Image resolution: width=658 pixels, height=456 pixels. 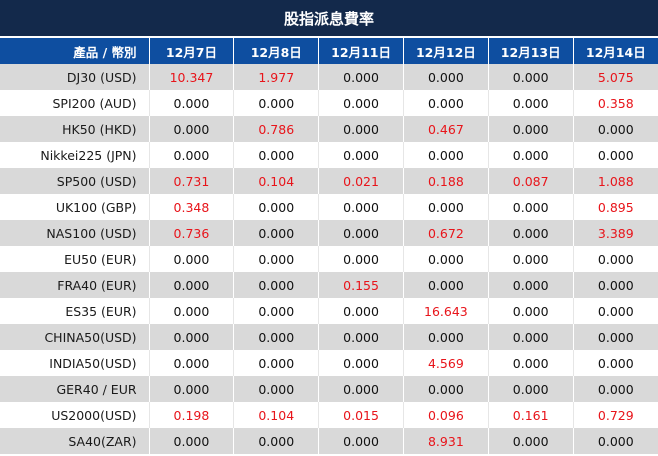 What do you see at coordinates (75, 441) in the screenshot?
I see `product-name: SA40(ZAR)` at bounding box center [75, 441].